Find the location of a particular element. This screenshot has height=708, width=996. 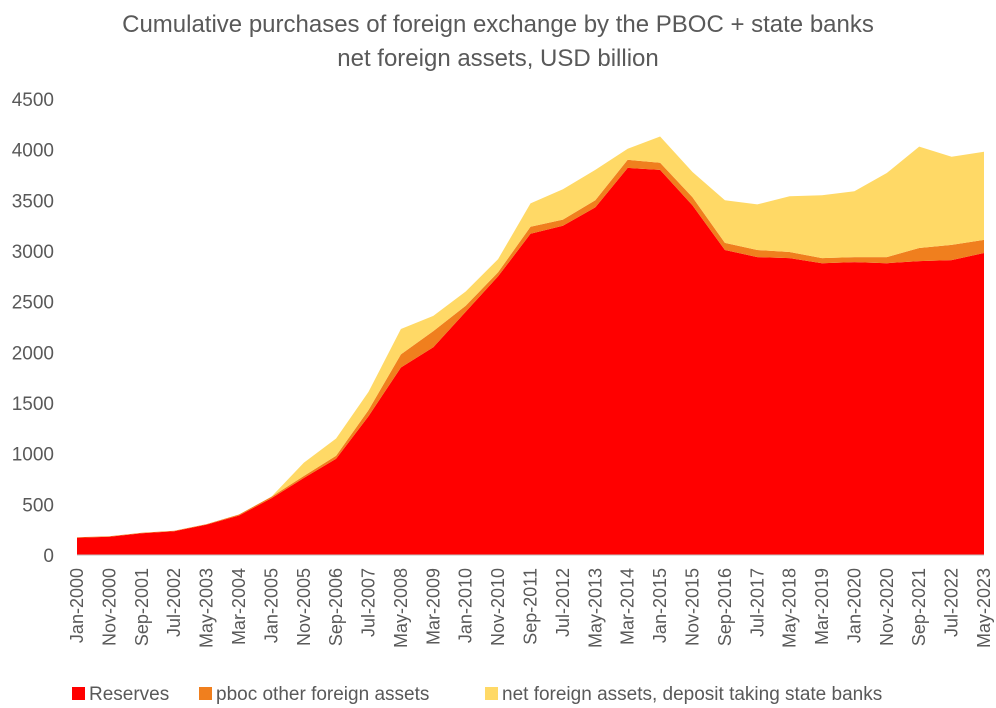

x-tick-label: Sep-2006 is located at coordinates (336, 607).